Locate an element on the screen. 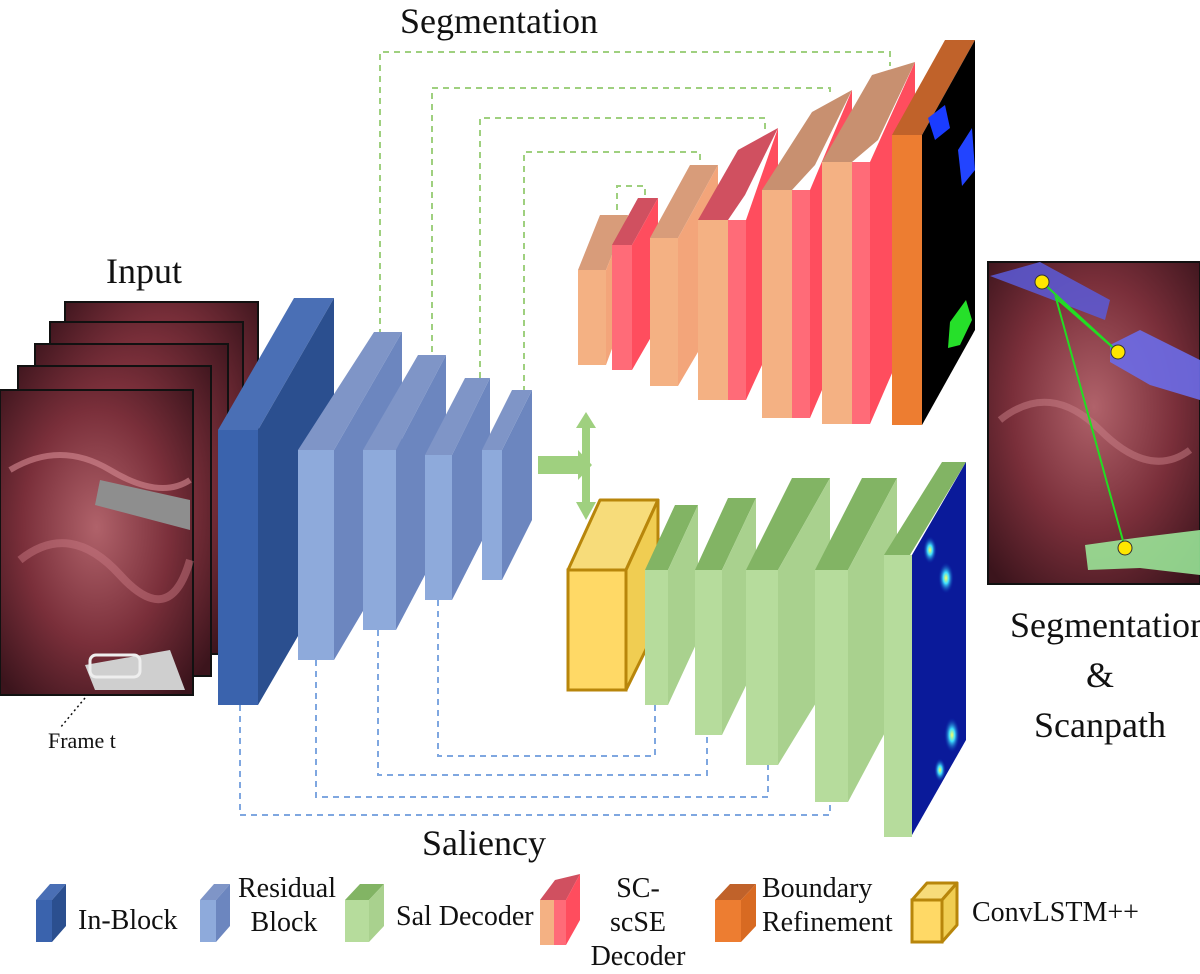 Image resolution: width=1200 pixels, height=974 pixels. legend-in-block-label: In-Block is located at coordinates (128, 920).